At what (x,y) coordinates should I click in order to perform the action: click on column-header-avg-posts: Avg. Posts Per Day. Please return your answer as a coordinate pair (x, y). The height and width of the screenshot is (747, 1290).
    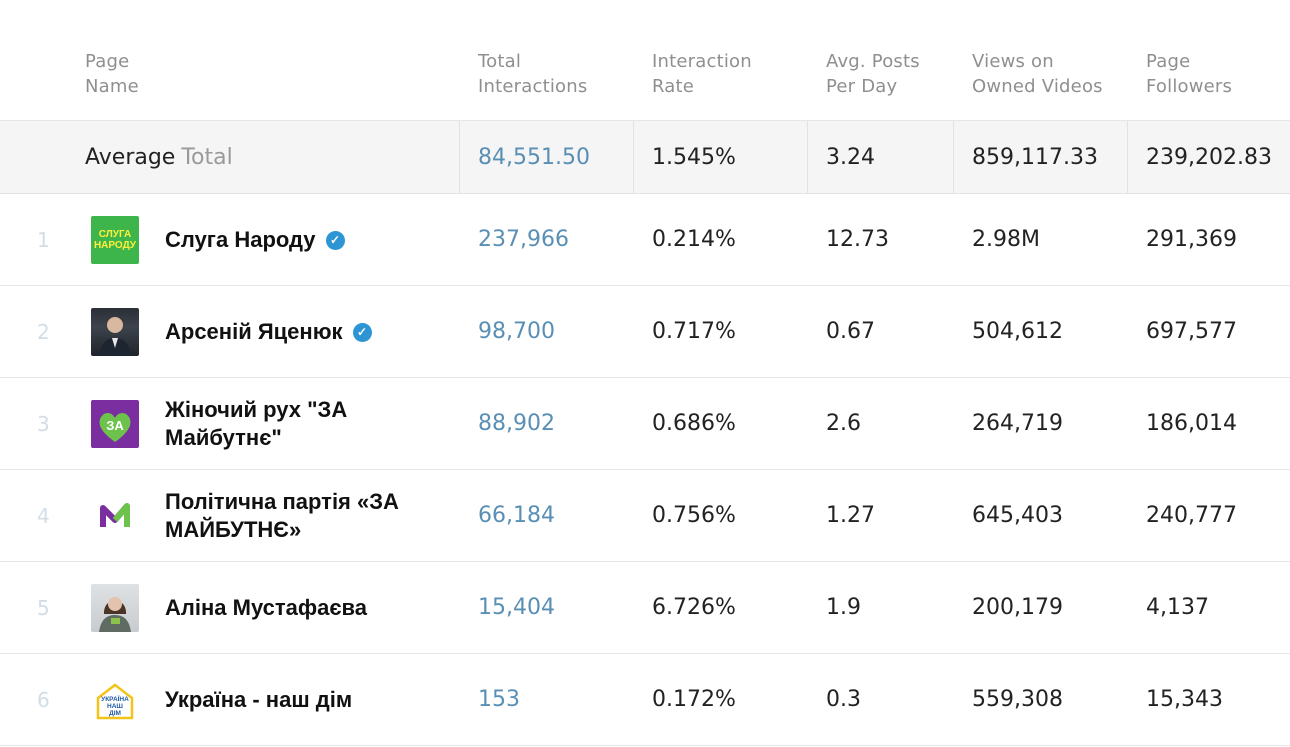
    Looking at the image, I should click on (873, 74).